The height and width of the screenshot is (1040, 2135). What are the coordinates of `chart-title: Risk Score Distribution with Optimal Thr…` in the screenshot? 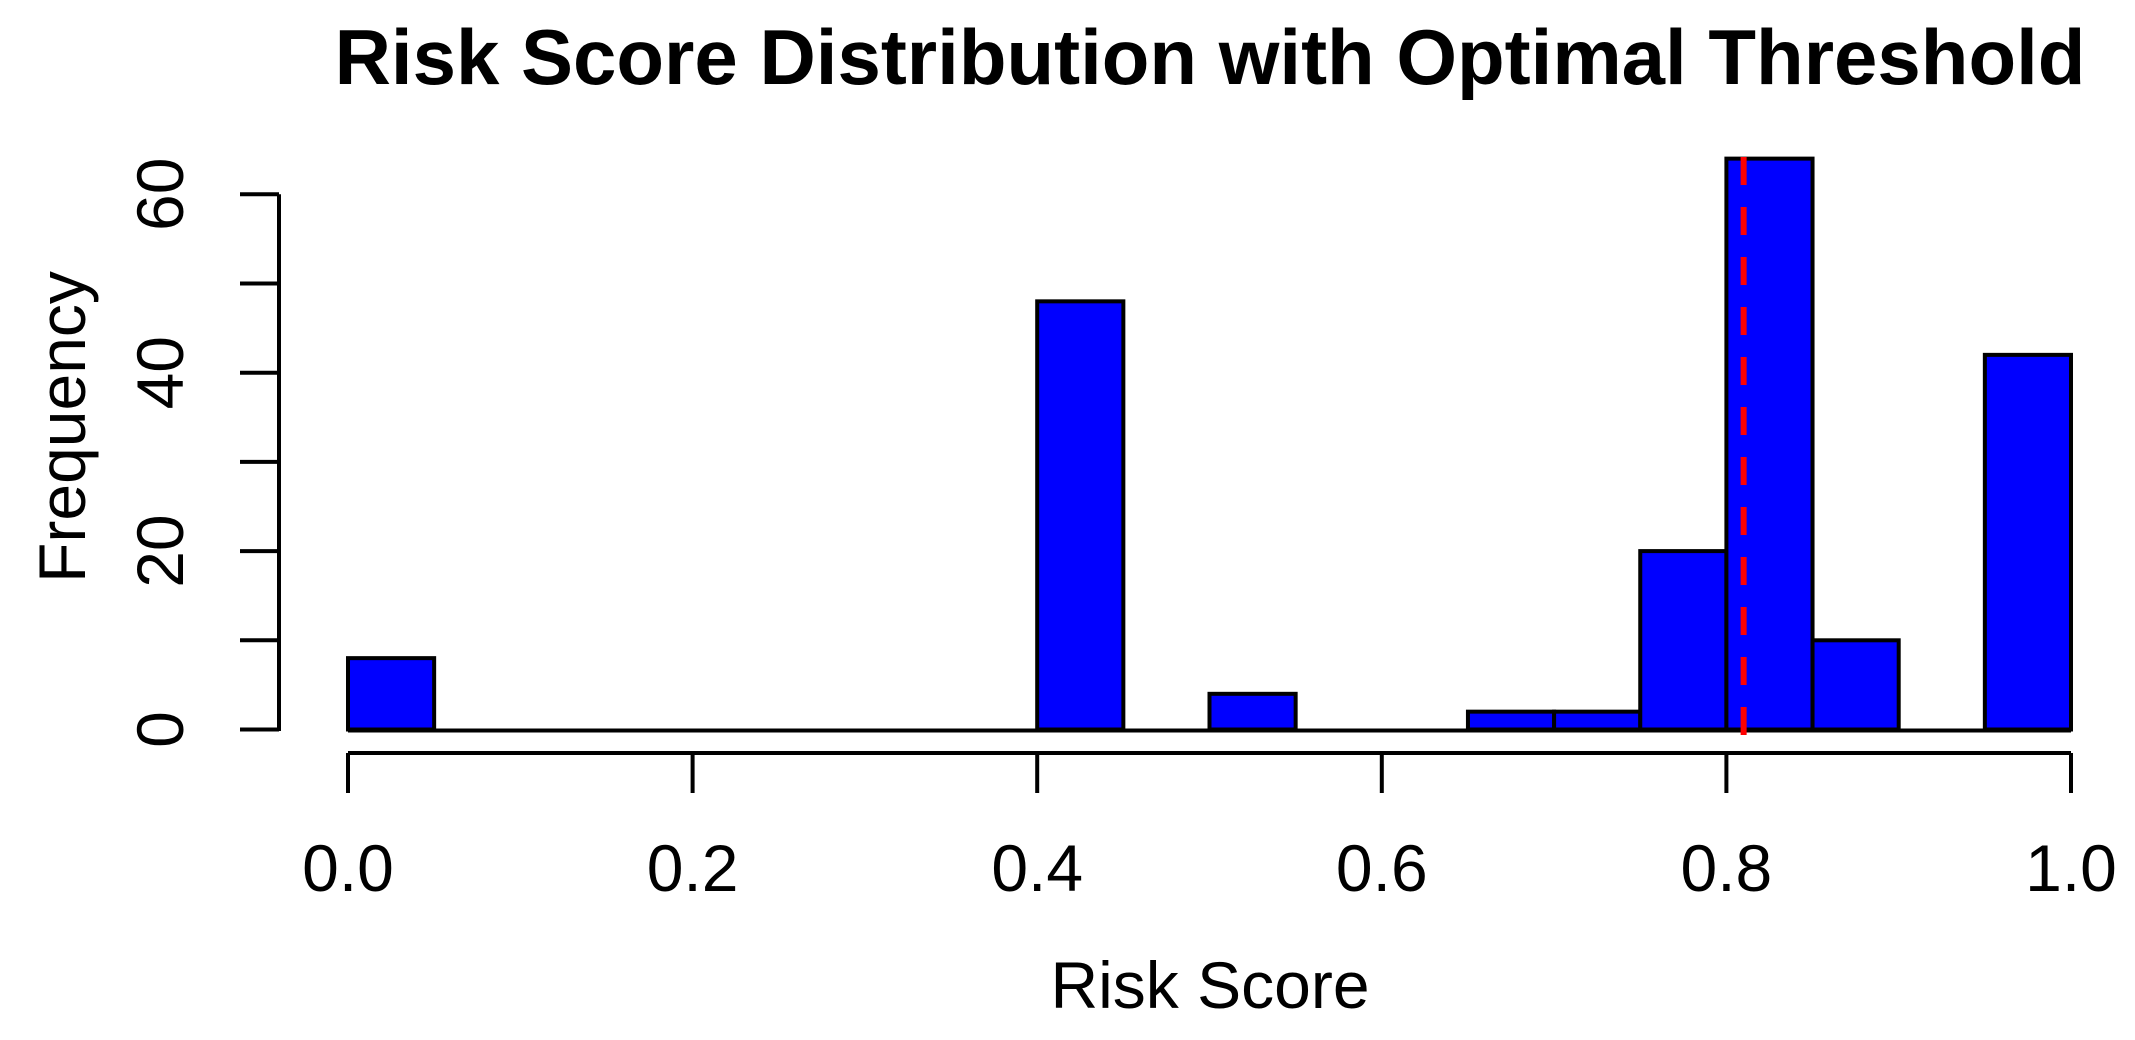 It's located at (1210, 57).